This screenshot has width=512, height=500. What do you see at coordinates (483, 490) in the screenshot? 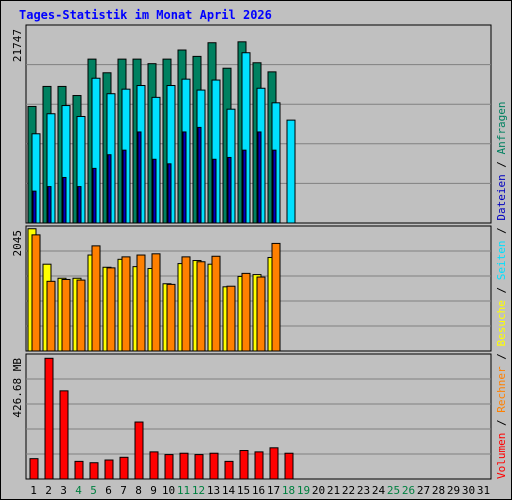
I see `x-label-day: 31` at bounding box center [483, 490].